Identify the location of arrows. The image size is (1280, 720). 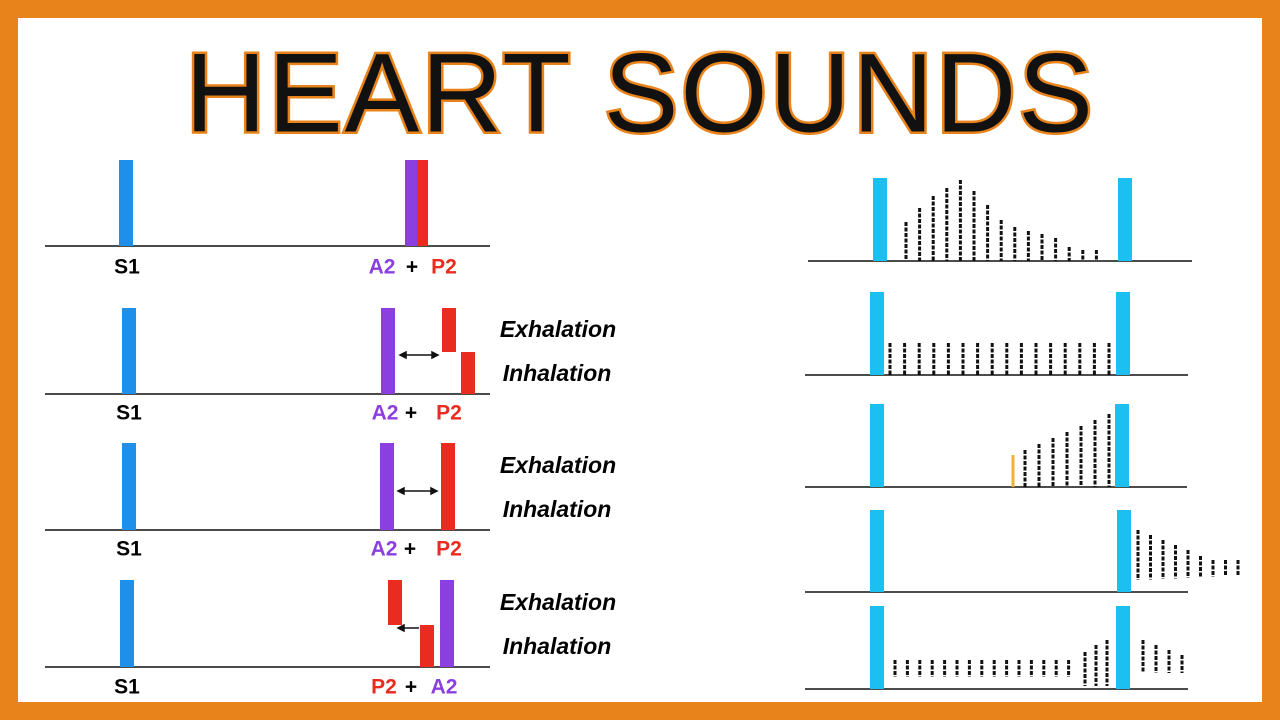
(418, 491).